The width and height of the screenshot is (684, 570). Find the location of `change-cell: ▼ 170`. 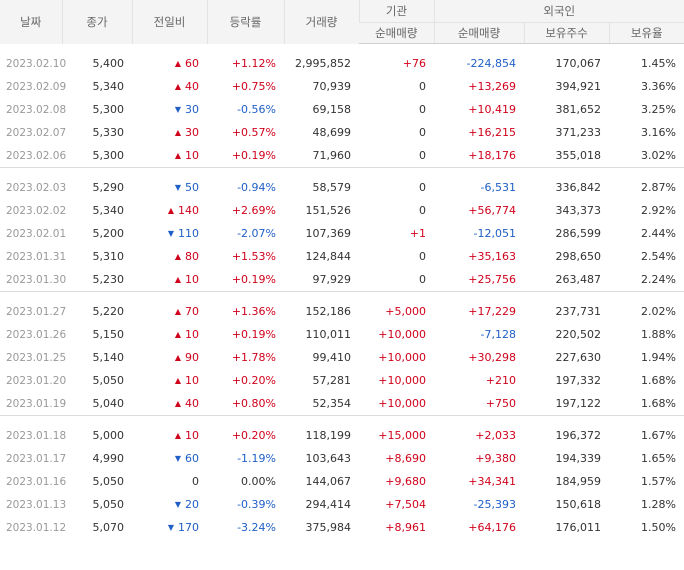

change-cell: ▼ 170 is located at coordinates (169, 527).